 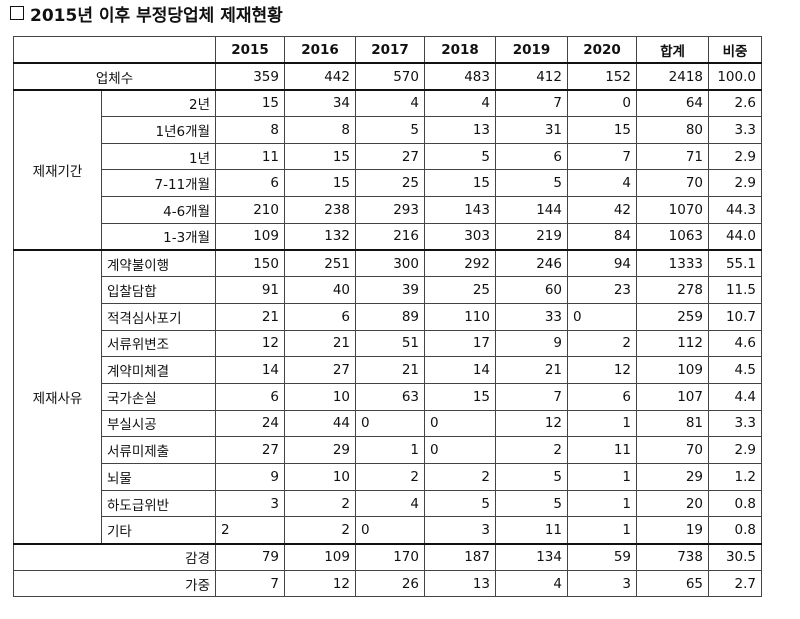 What do you see at coordinates (320, 210) in the screenshot?
I see `table-cell: 238` at bounding box center [320, 210].